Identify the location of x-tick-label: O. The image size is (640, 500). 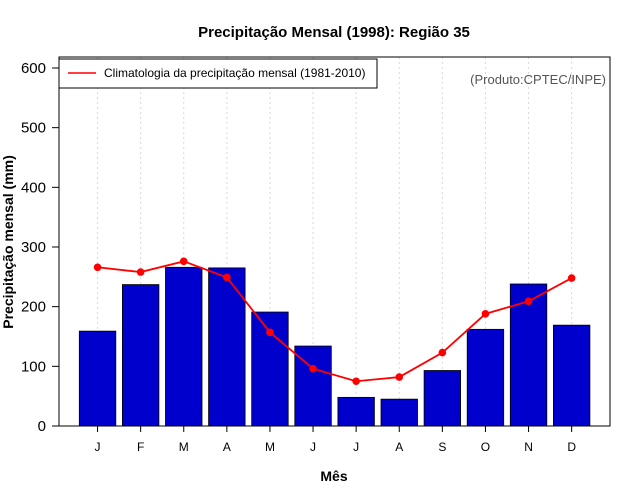
(485, 447).